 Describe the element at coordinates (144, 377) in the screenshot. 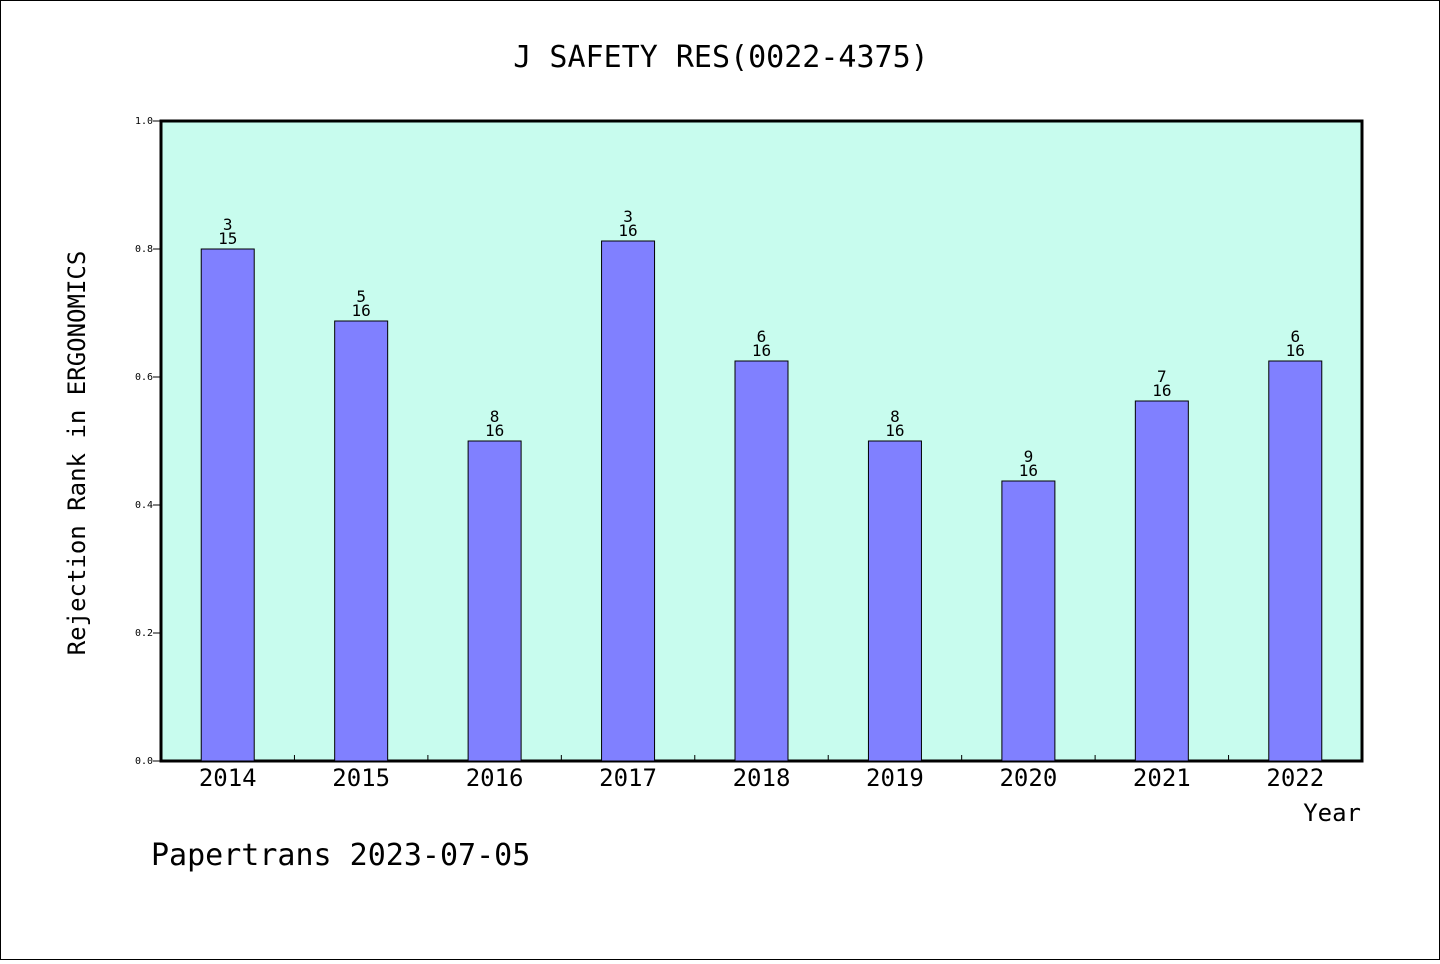

I see `y-tick-label: 0.6` at that location.